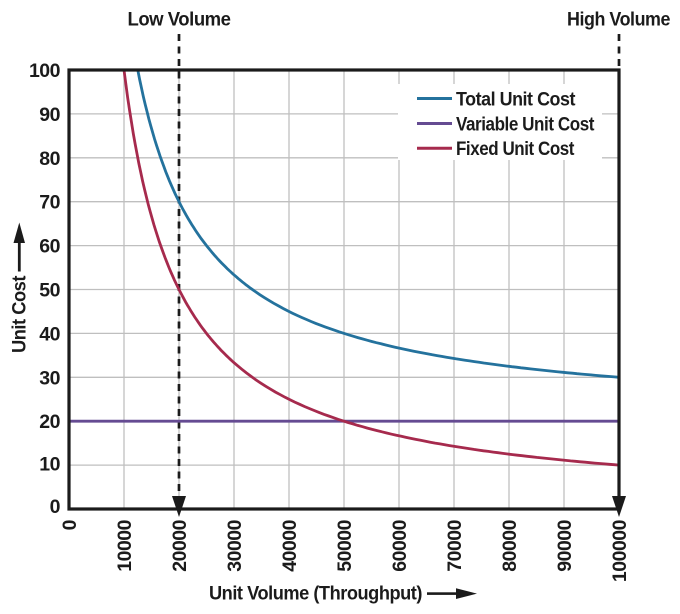  Describe the element at coordinates (125, 545) in the screenshot. I see `svg-text: 10000` at that location.